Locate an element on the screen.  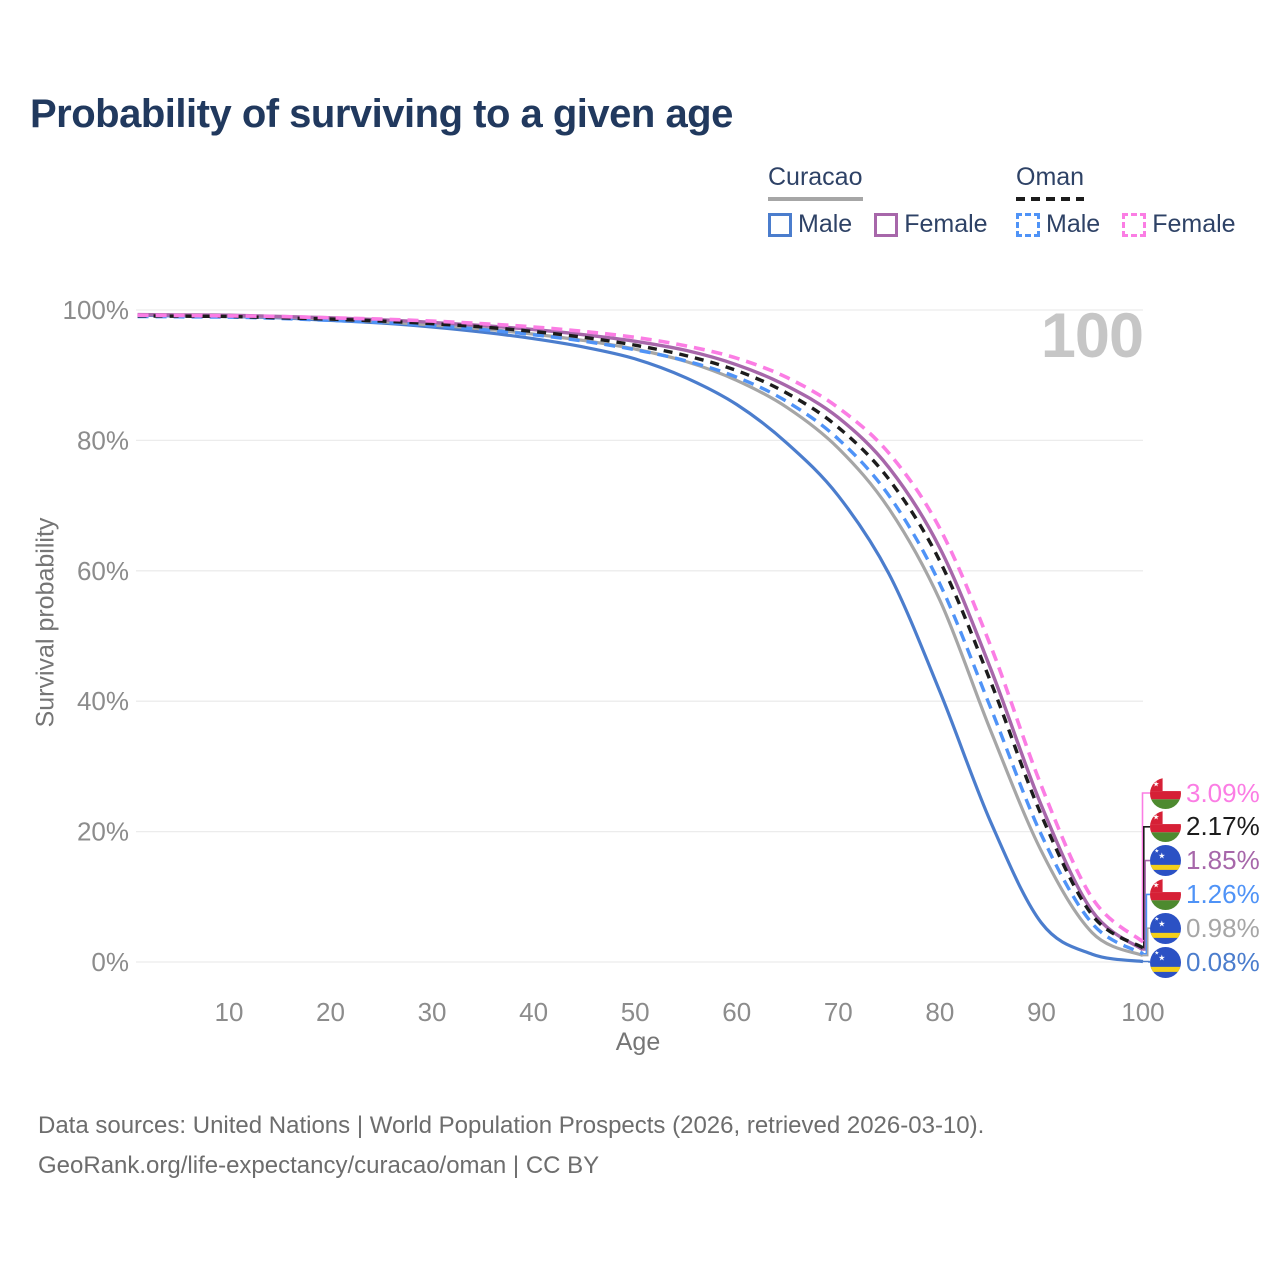
legend-item-oman-female: Female is located at coordinates (1179, 224).